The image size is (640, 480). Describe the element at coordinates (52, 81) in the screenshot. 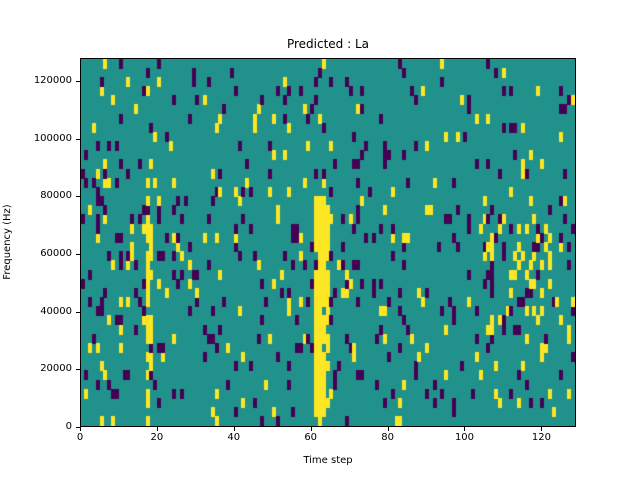

I see `y-tick-label: 120000` at that location.